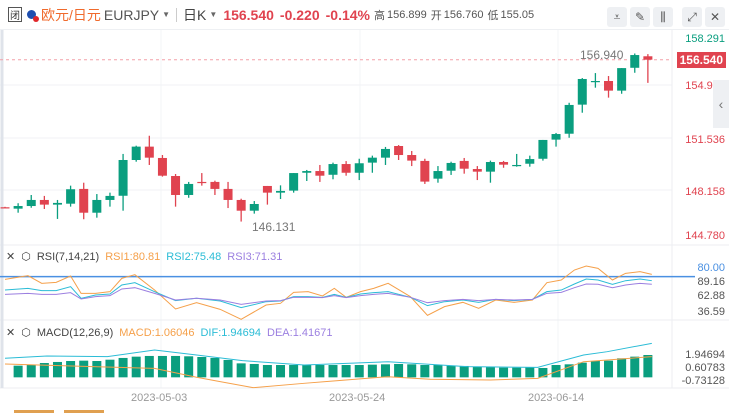  Describe the element at coordinates (357, 398) in the screenshot. I see `date-label: 2023-05-24` at that location.